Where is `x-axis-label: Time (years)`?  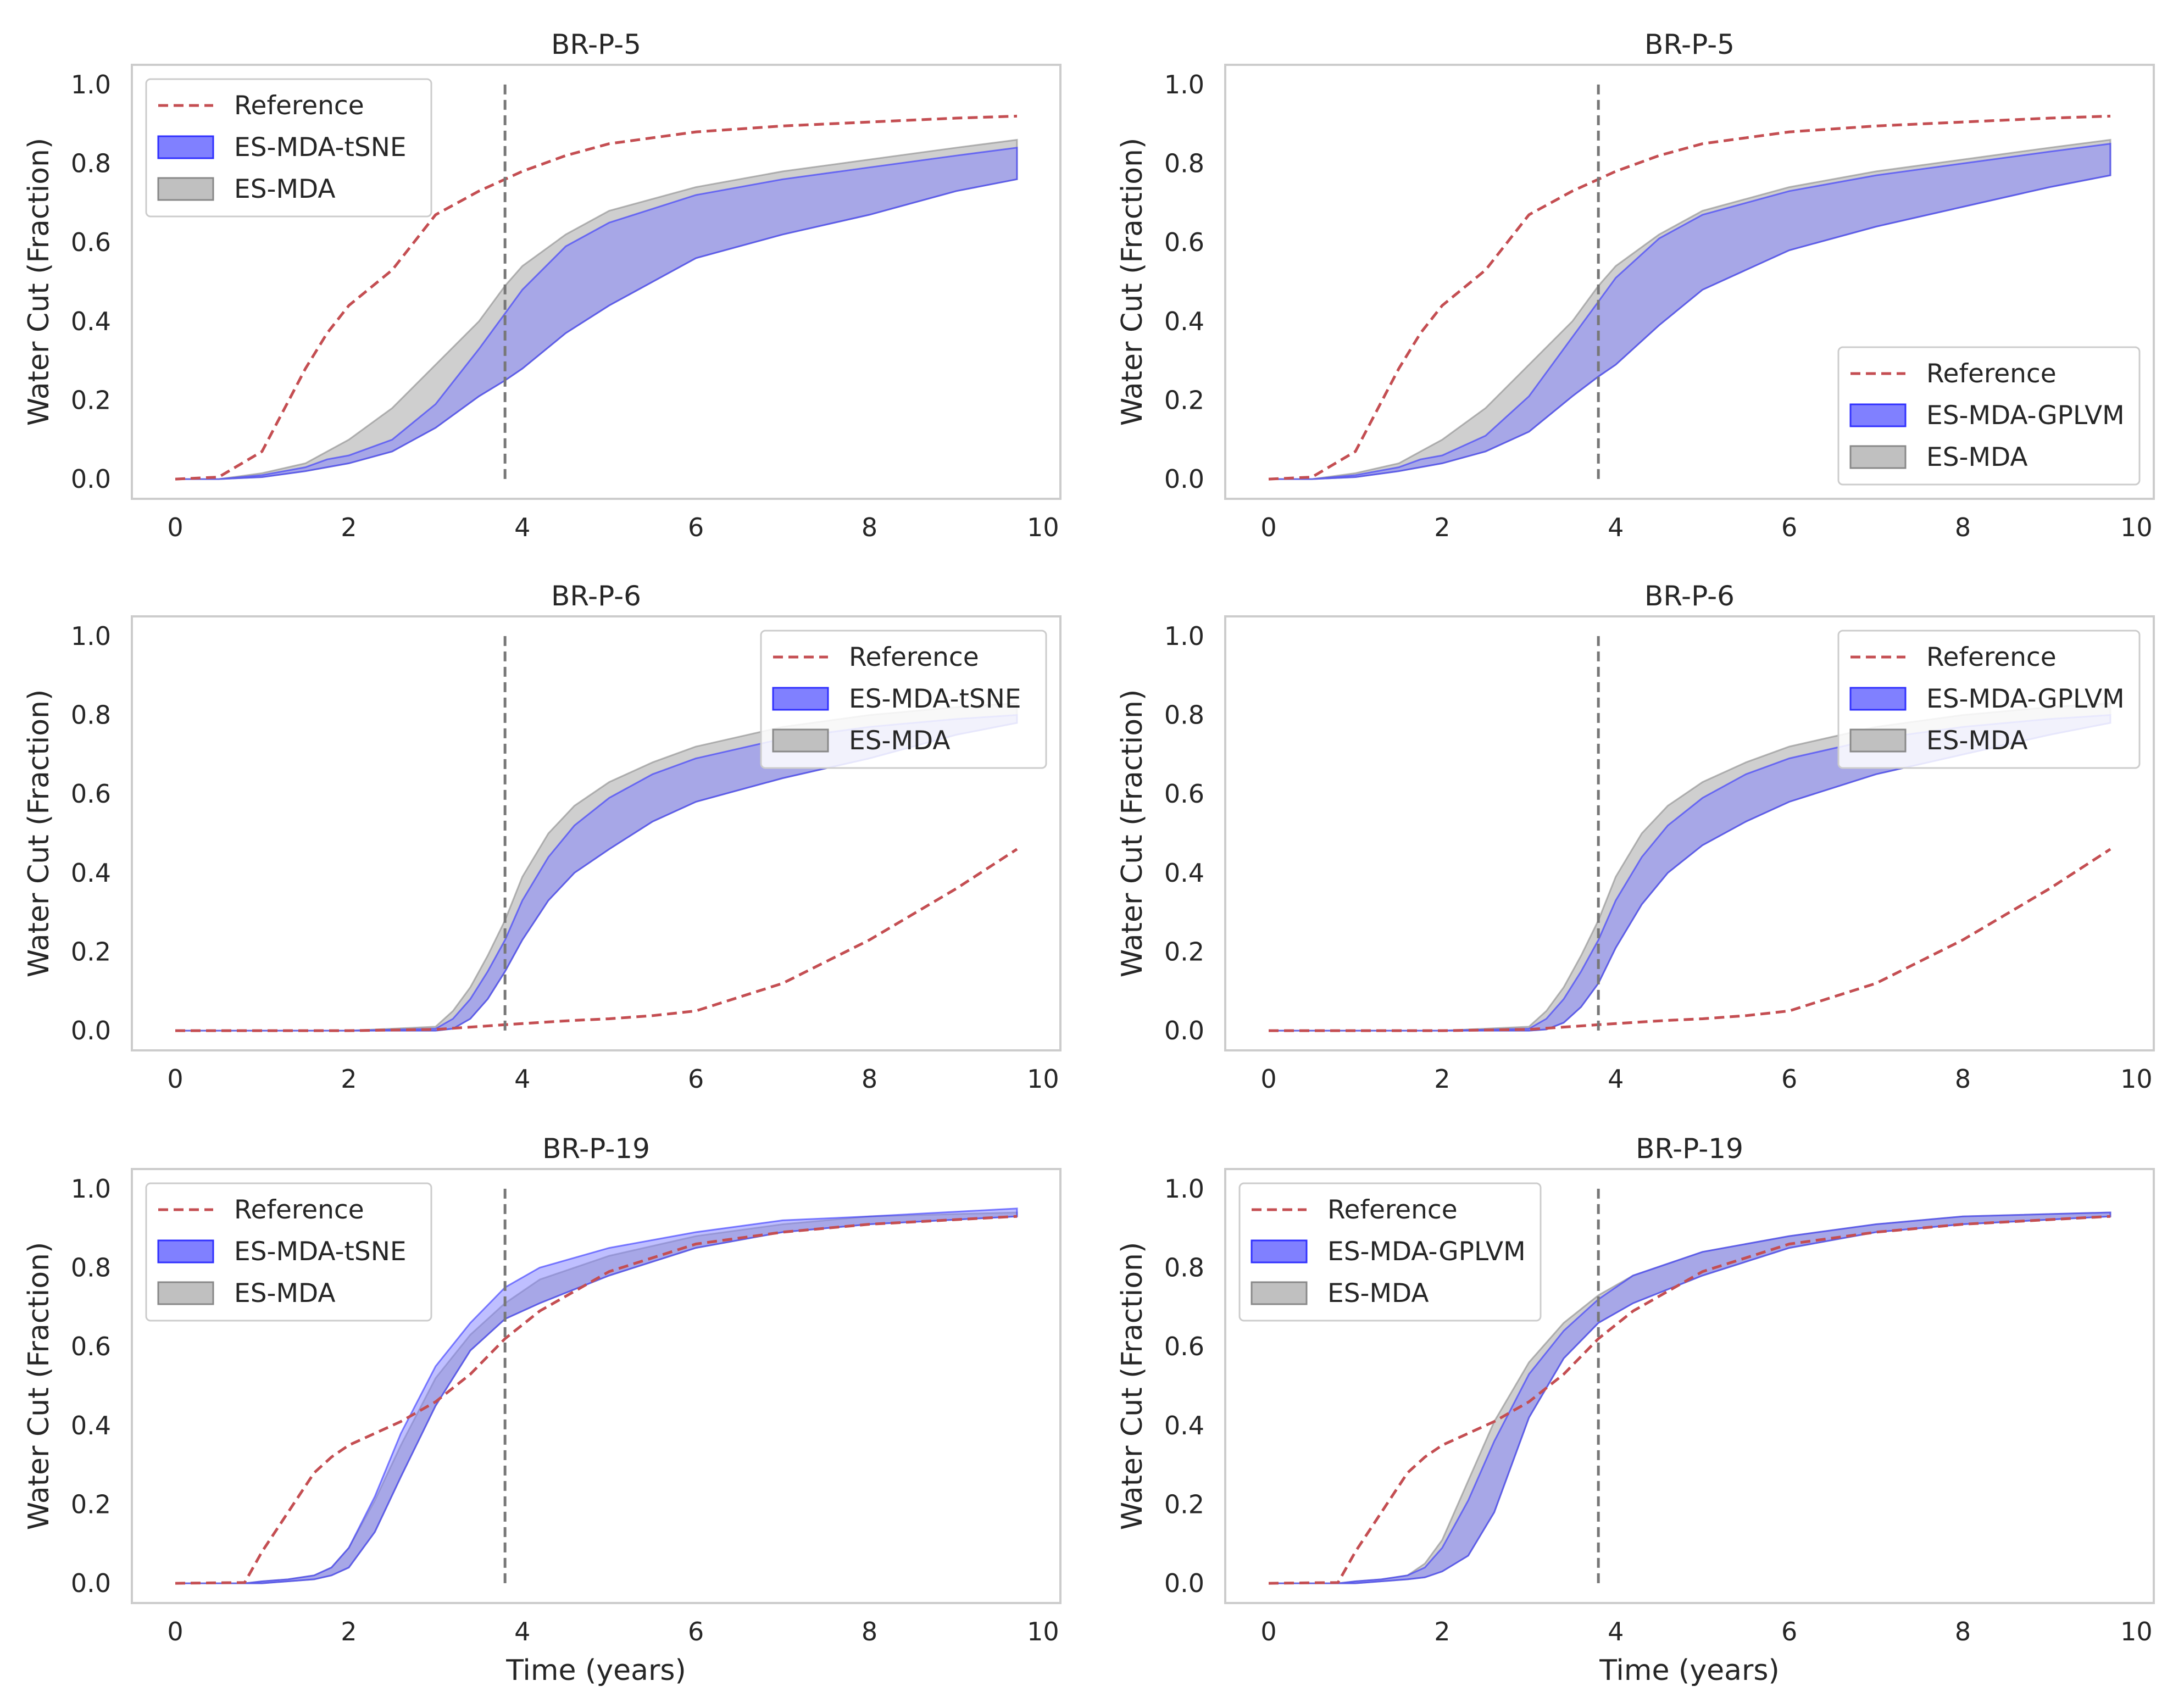 x-axis-label: Time (years) is located at coordinates (595, 1670).